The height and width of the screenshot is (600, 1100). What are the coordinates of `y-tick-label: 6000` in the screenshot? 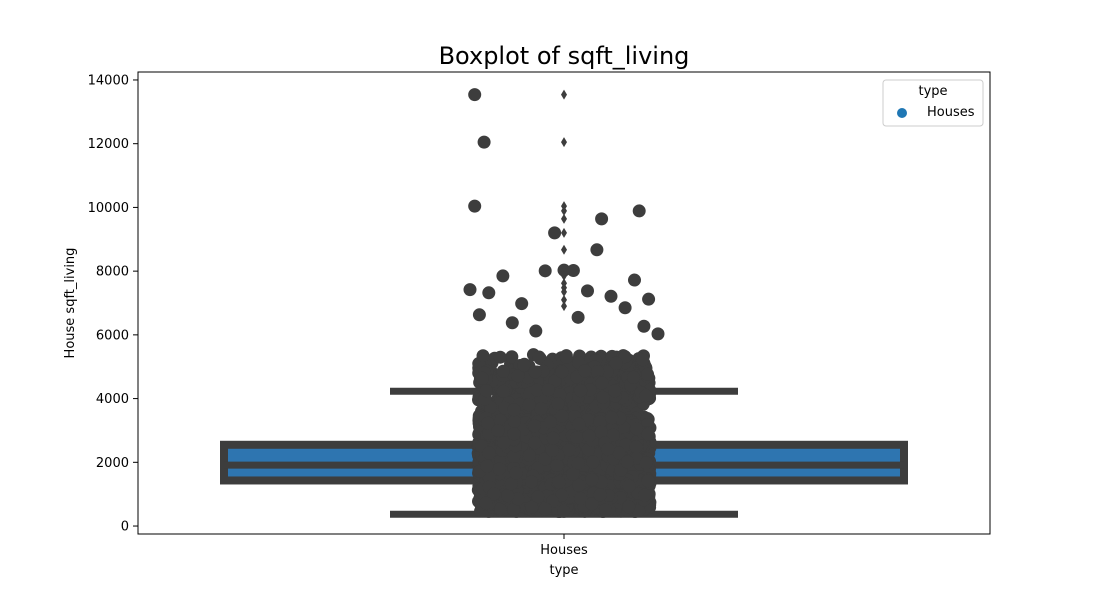 It's located at (112, 335).